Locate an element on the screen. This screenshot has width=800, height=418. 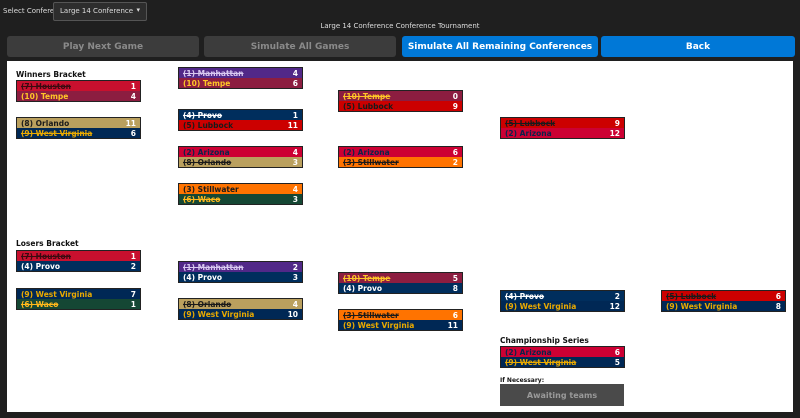
matchup: (7) Houston 1 (10) Tempe 4 is located at coordinates (78, 91).